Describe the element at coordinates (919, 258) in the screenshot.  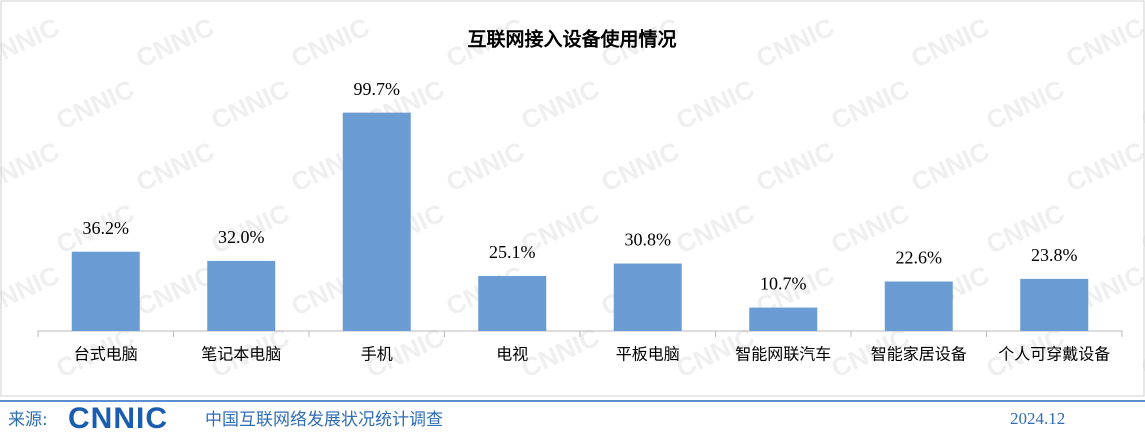
I see `value-label: 22.6%` at that location.